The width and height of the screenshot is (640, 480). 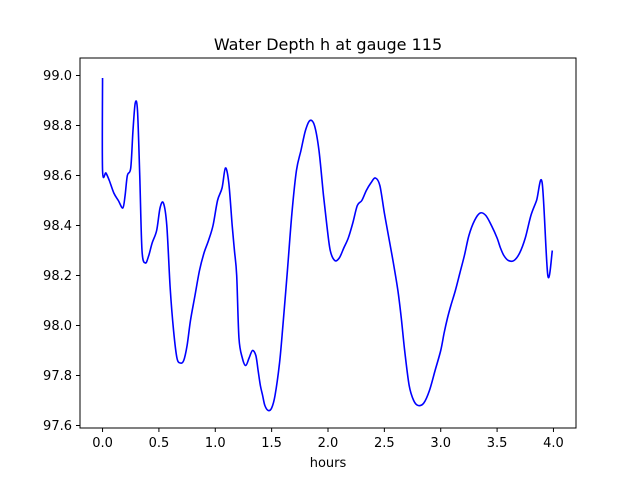 What do you see at coordinates (159, 443) in the screenshot?
I see `x-tick-label: 0.5` at bounding box center [159, 443].